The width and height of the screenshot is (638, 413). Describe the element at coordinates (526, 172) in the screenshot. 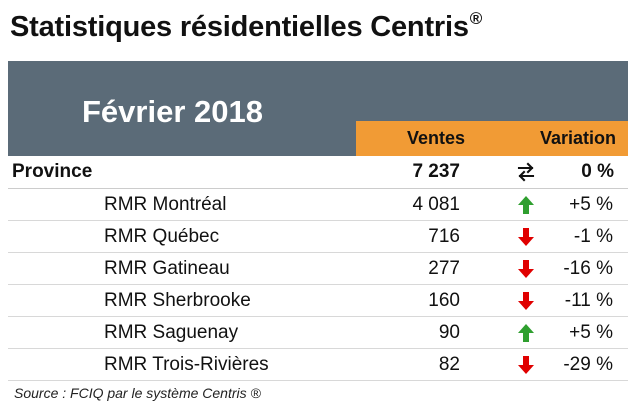

I see `stable-exchange-icon` at that location.